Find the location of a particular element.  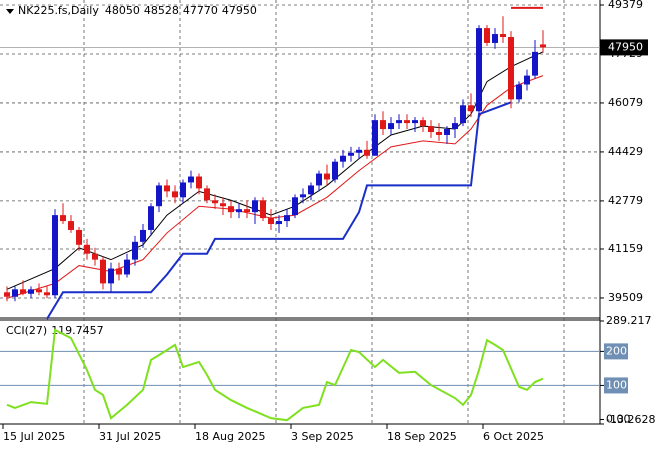

y-tick-label: 46079 is located at coordinates (625, 102).